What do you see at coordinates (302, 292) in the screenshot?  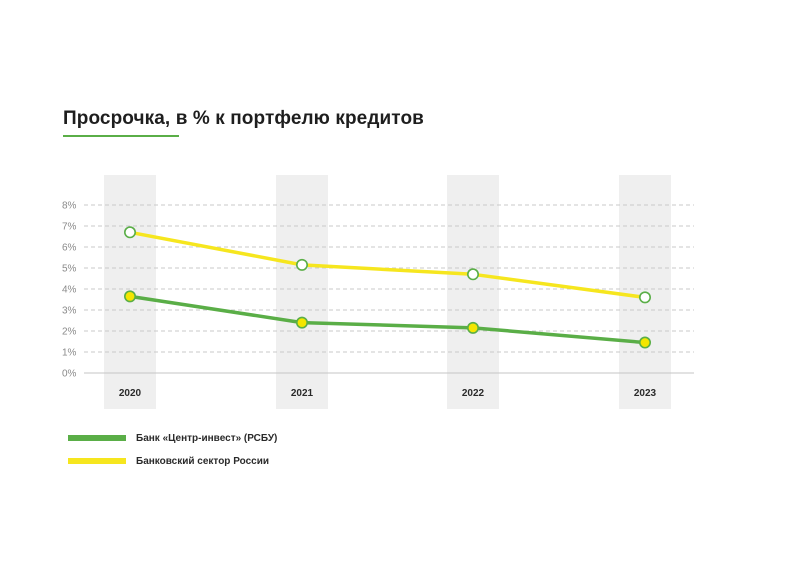 I see `year-column-2021` at bounding box center [302, 292].